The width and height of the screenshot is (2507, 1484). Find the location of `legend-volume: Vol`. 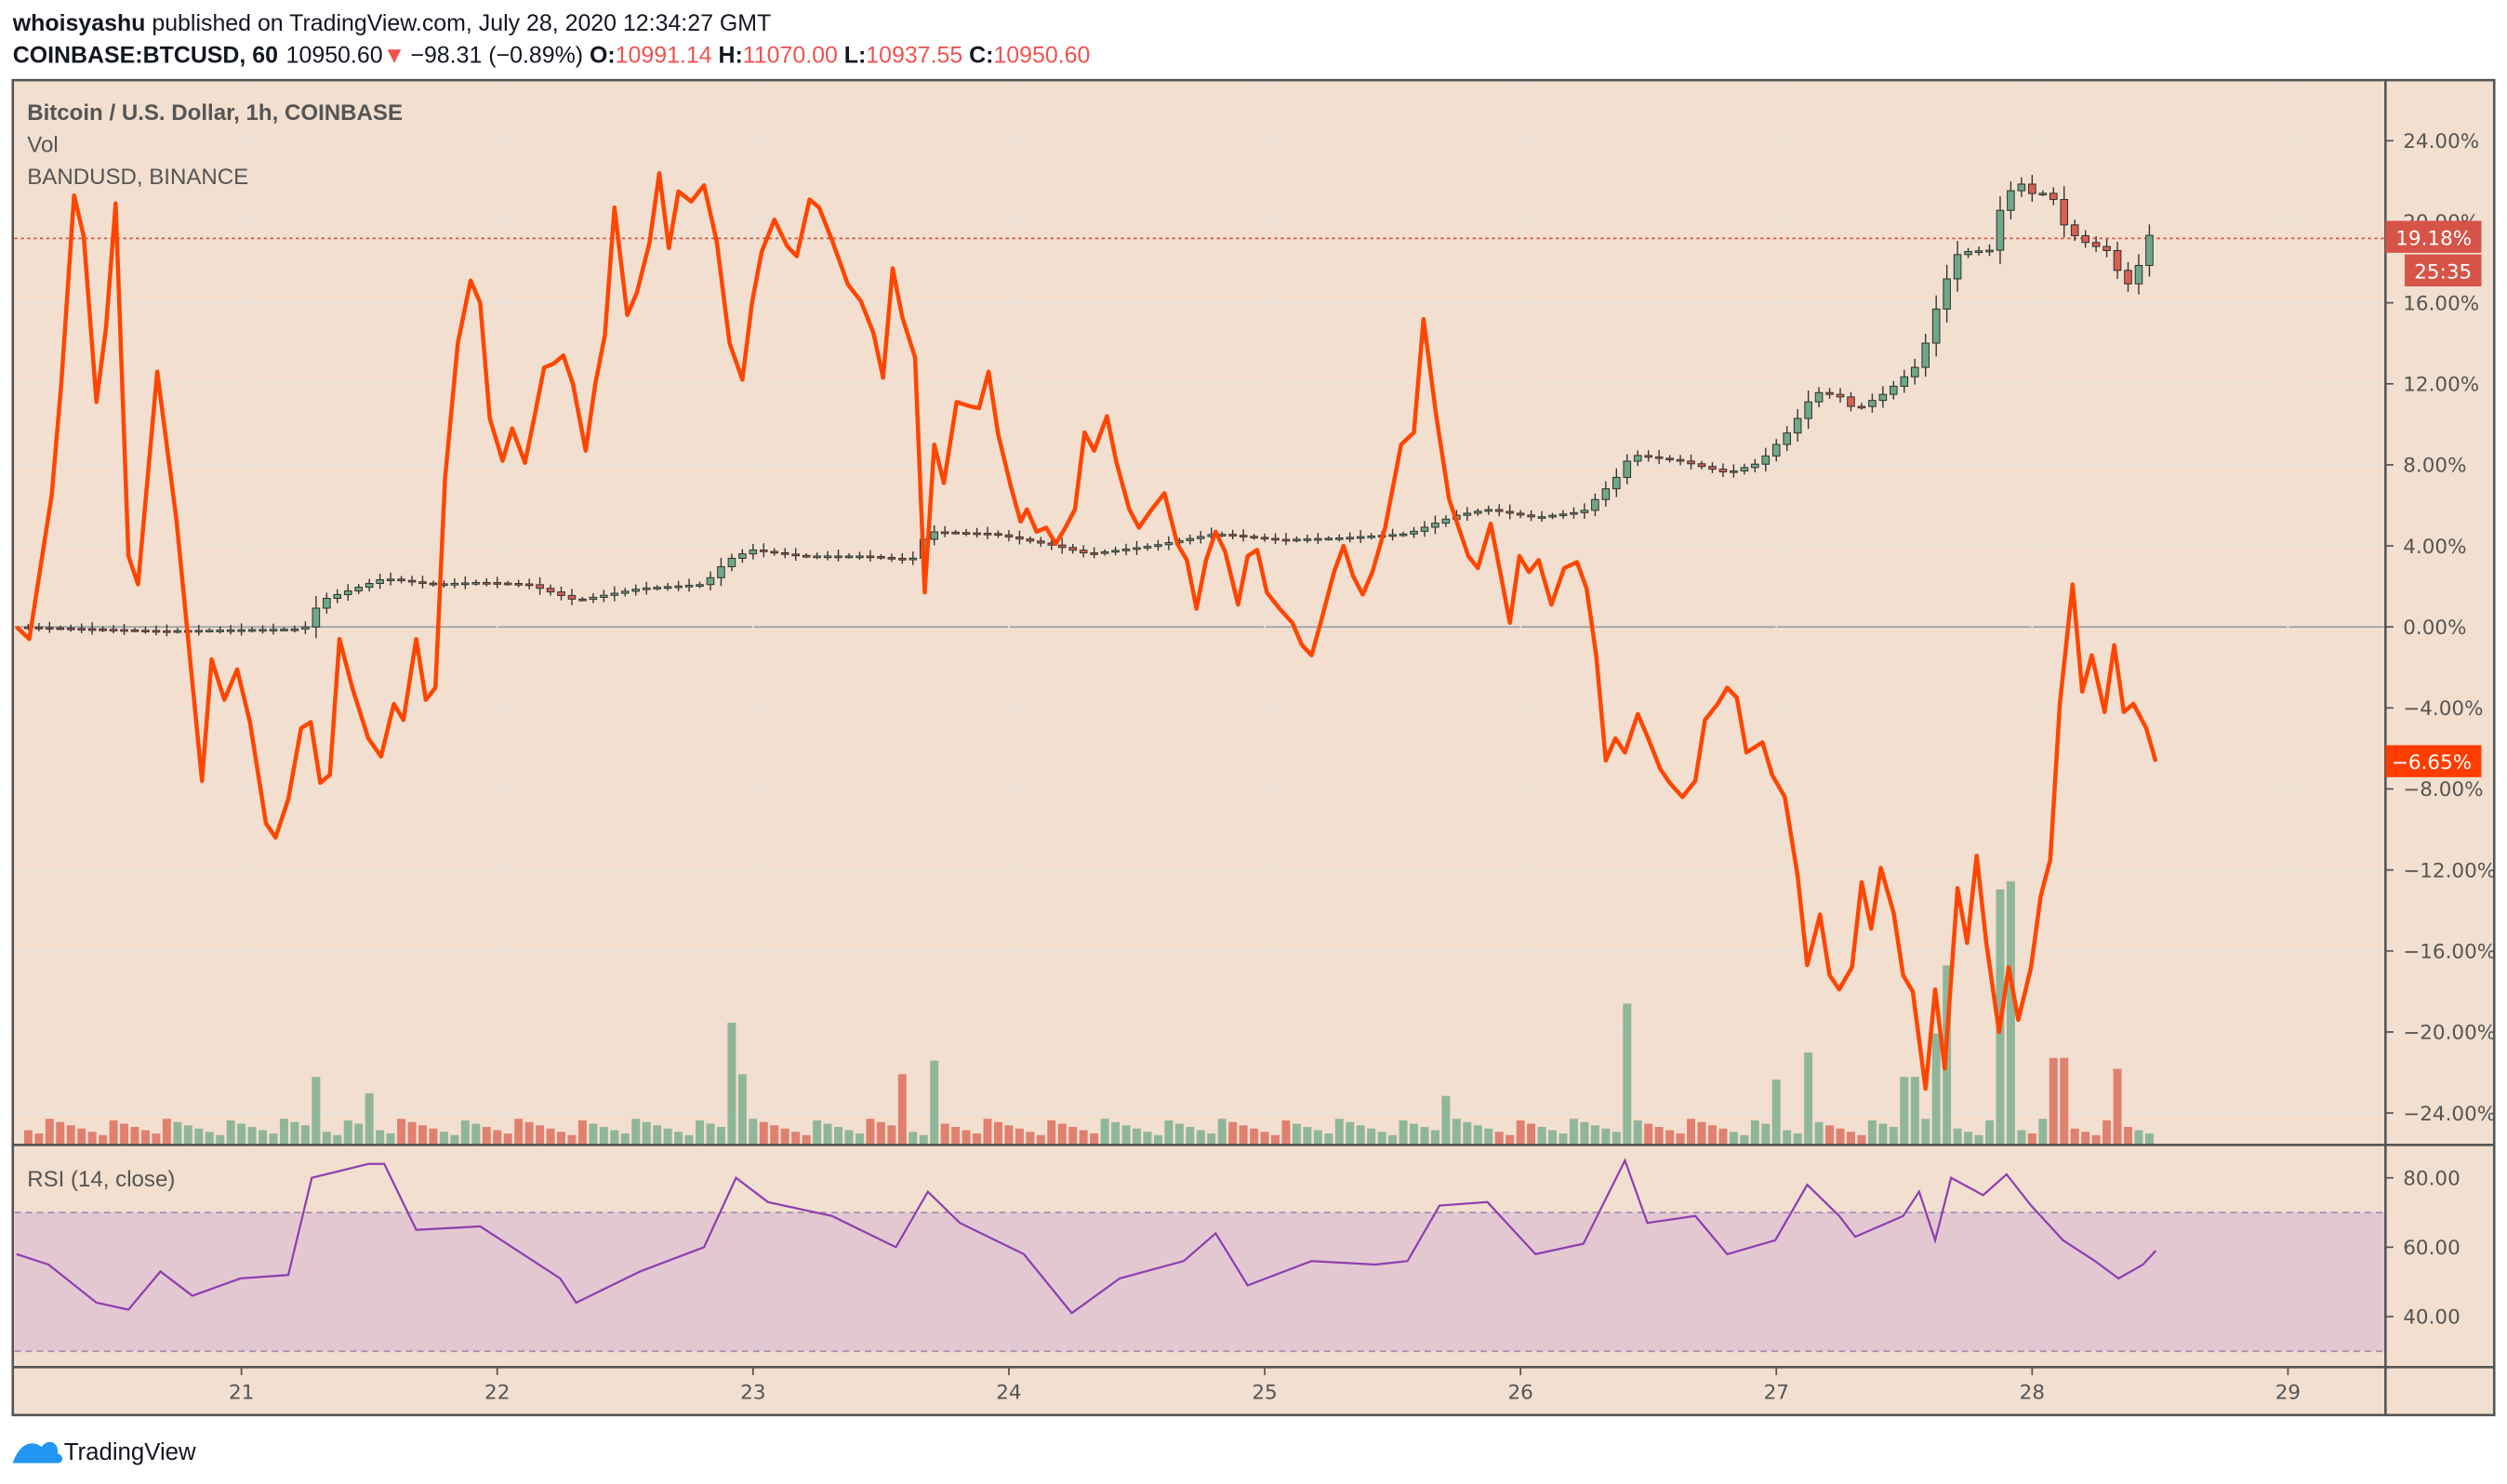

legend-volume: Vol is located at coordinates (42, 145).